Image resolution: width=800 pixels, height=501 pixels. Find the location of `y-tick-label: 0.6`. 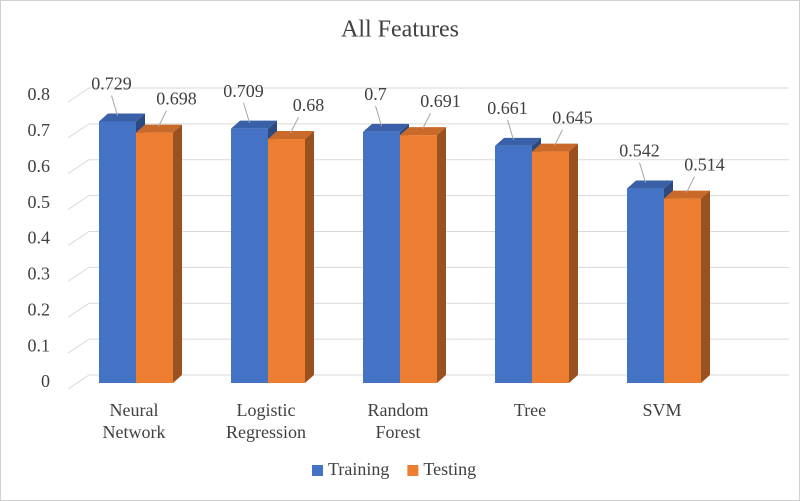

y-tick-label: 0.6 is located at coordinates (39, 166).